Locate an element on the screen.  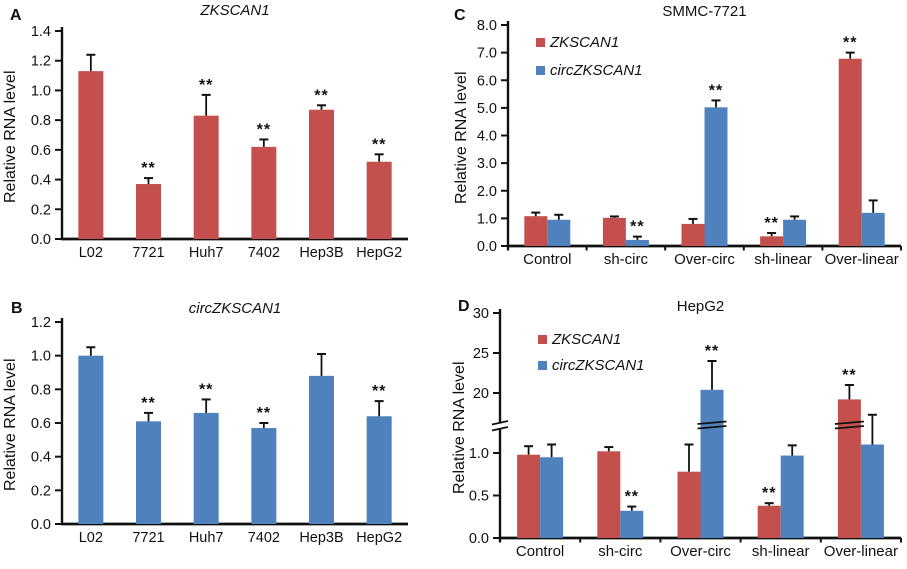
panel-a-title: ZKSCAN1 is located at coordinates (235, 10).